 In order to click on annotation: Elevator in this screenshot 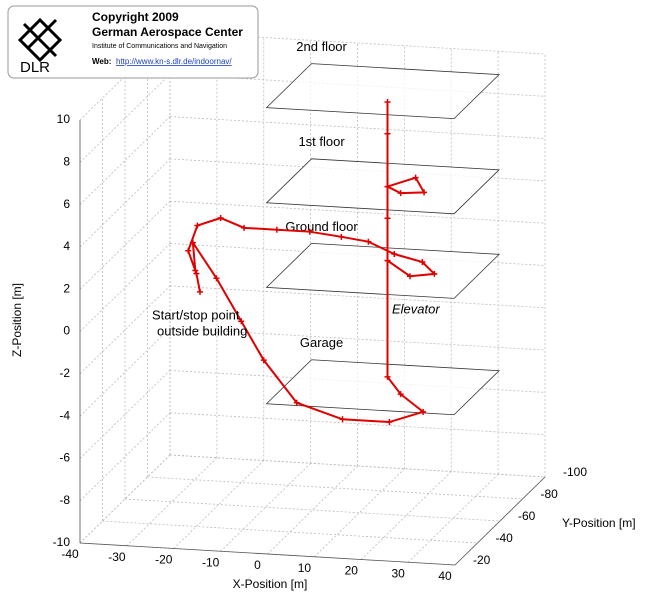, I will do `click(416, 308)`.